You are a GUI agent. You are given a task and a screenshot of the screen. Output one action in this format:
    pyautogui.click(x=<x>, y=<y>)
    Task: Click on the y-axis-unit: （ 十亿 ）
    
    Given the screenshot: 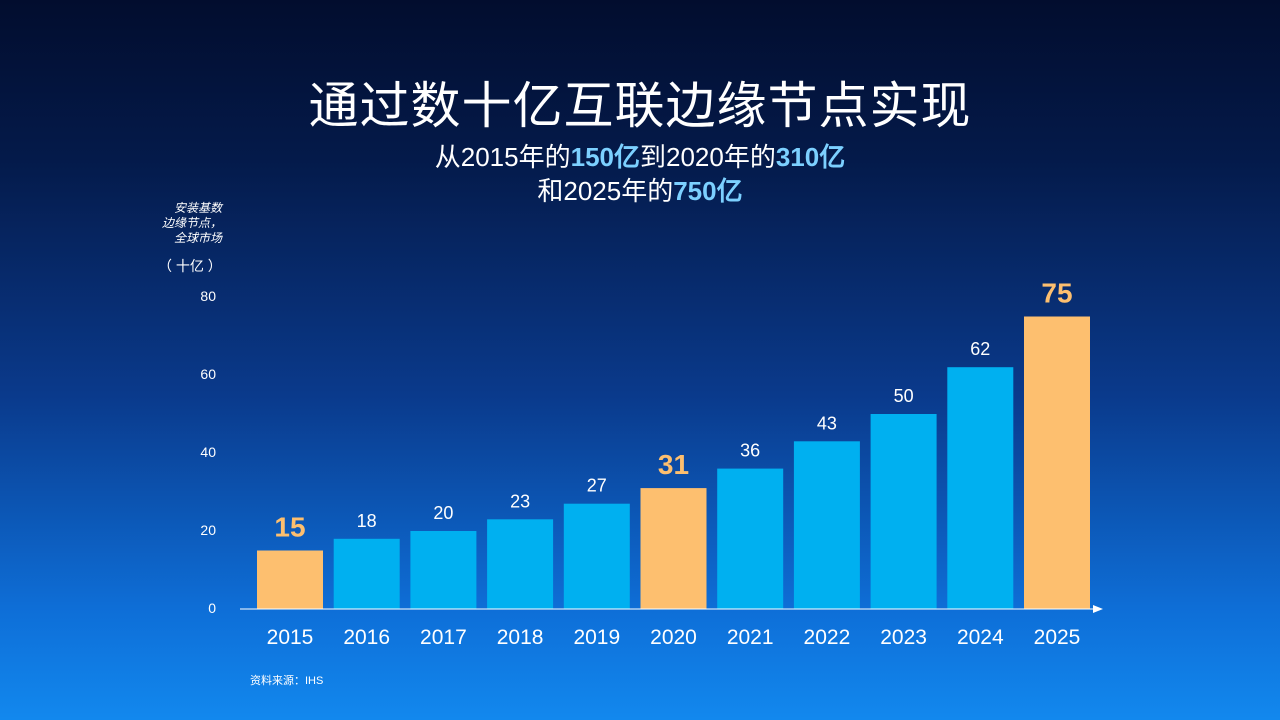 What is the action you would take?
    pyautogui.click(x=190, y=266)
    